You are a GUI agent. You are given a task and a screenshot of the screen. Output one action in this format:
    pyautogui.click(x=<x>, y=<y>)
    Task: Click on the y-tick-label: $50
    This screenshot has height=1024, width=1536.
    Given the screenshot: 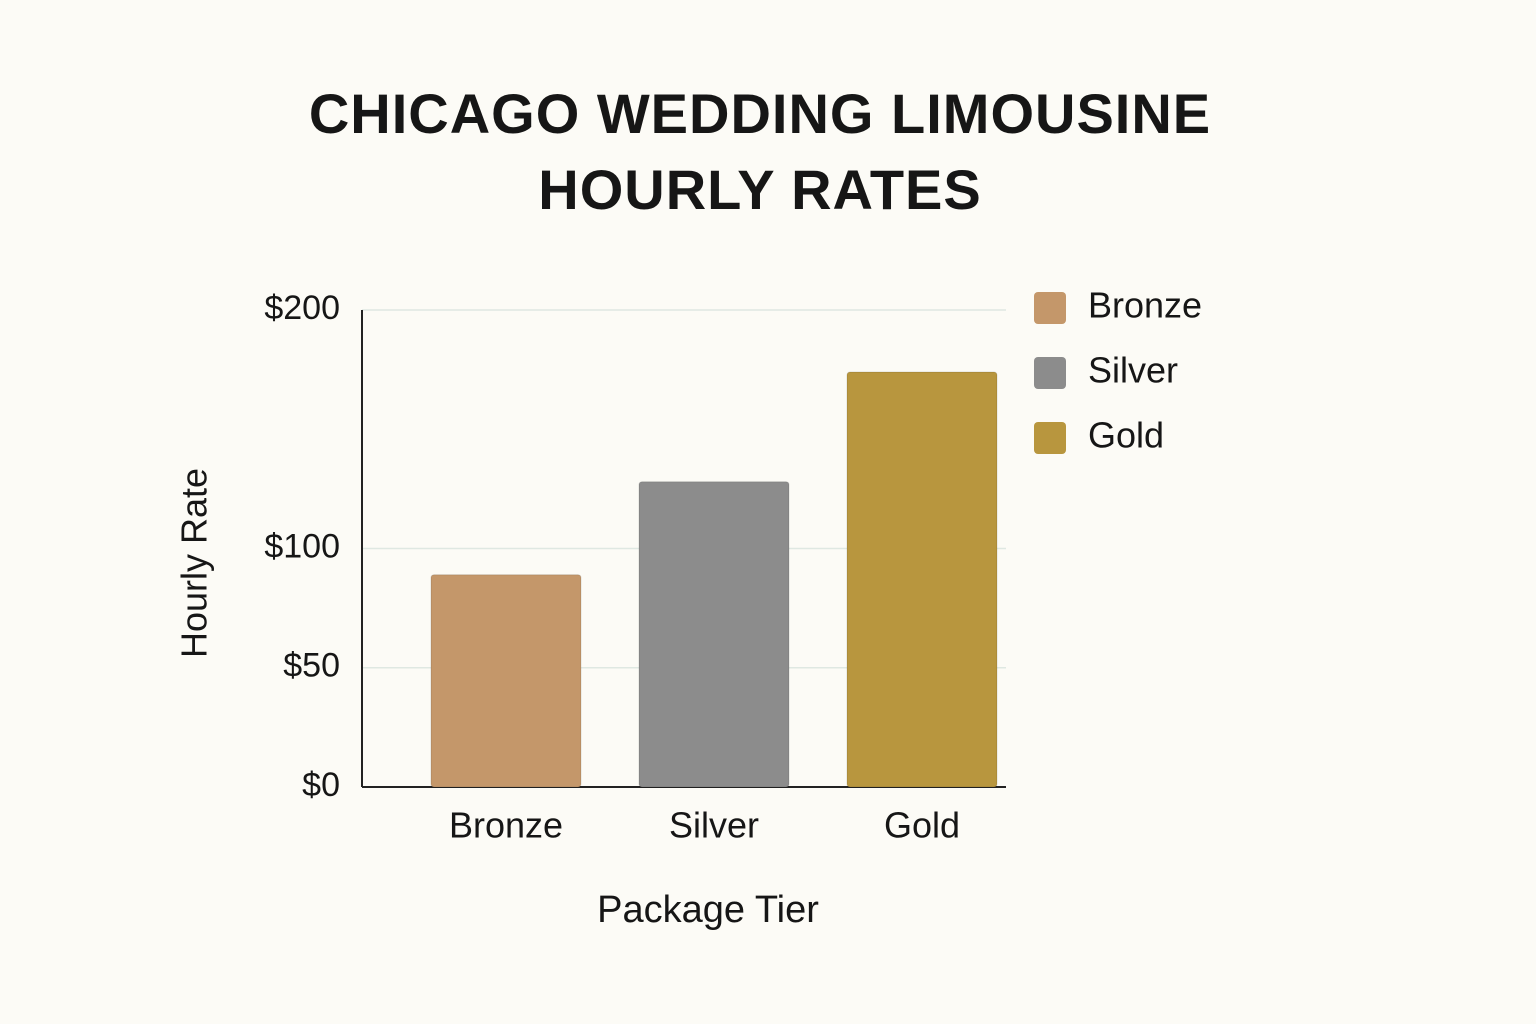 What is the action you would take?
    pyautogui.click(x=311, y=666)
    